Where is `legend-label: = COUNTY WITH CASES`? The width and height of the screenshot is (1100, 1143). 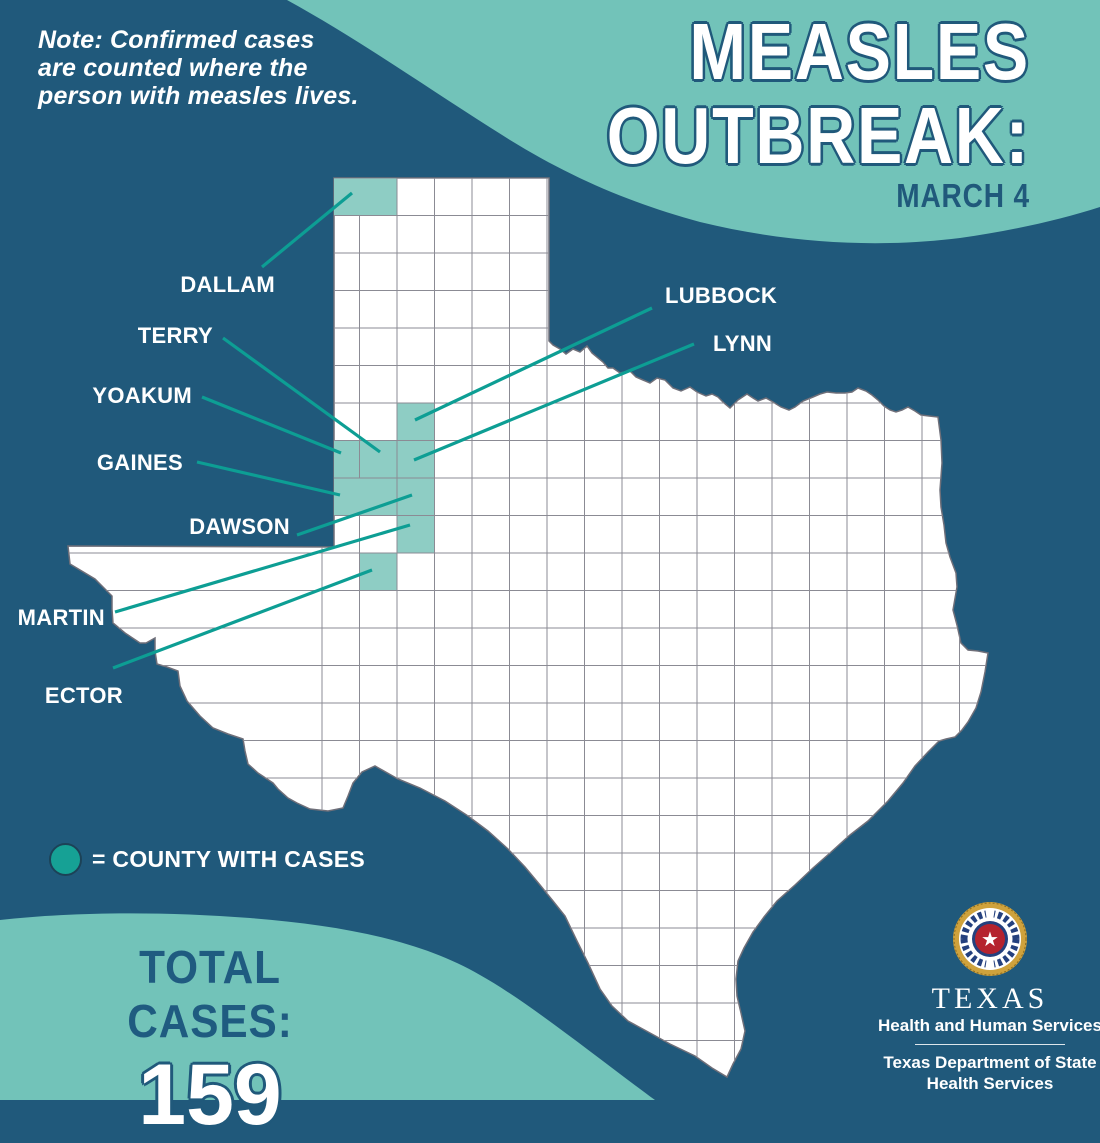
legend-label: = COUNTY WITH CASES is located at coordinates (228, 859).